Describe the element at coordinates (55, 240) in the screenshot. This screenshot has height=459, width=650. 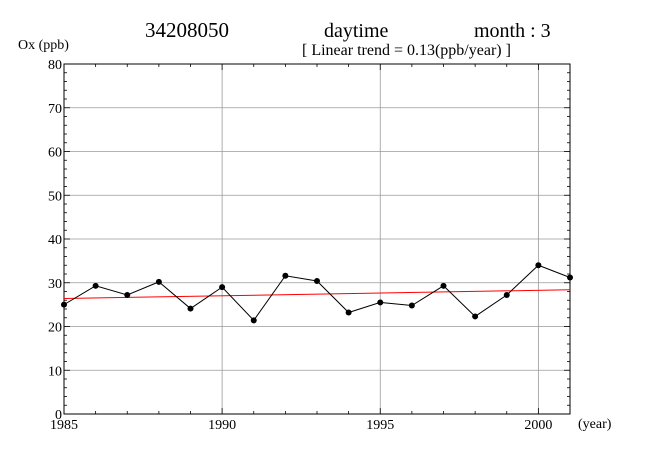
I see `y-tick-label: 40` at that location.